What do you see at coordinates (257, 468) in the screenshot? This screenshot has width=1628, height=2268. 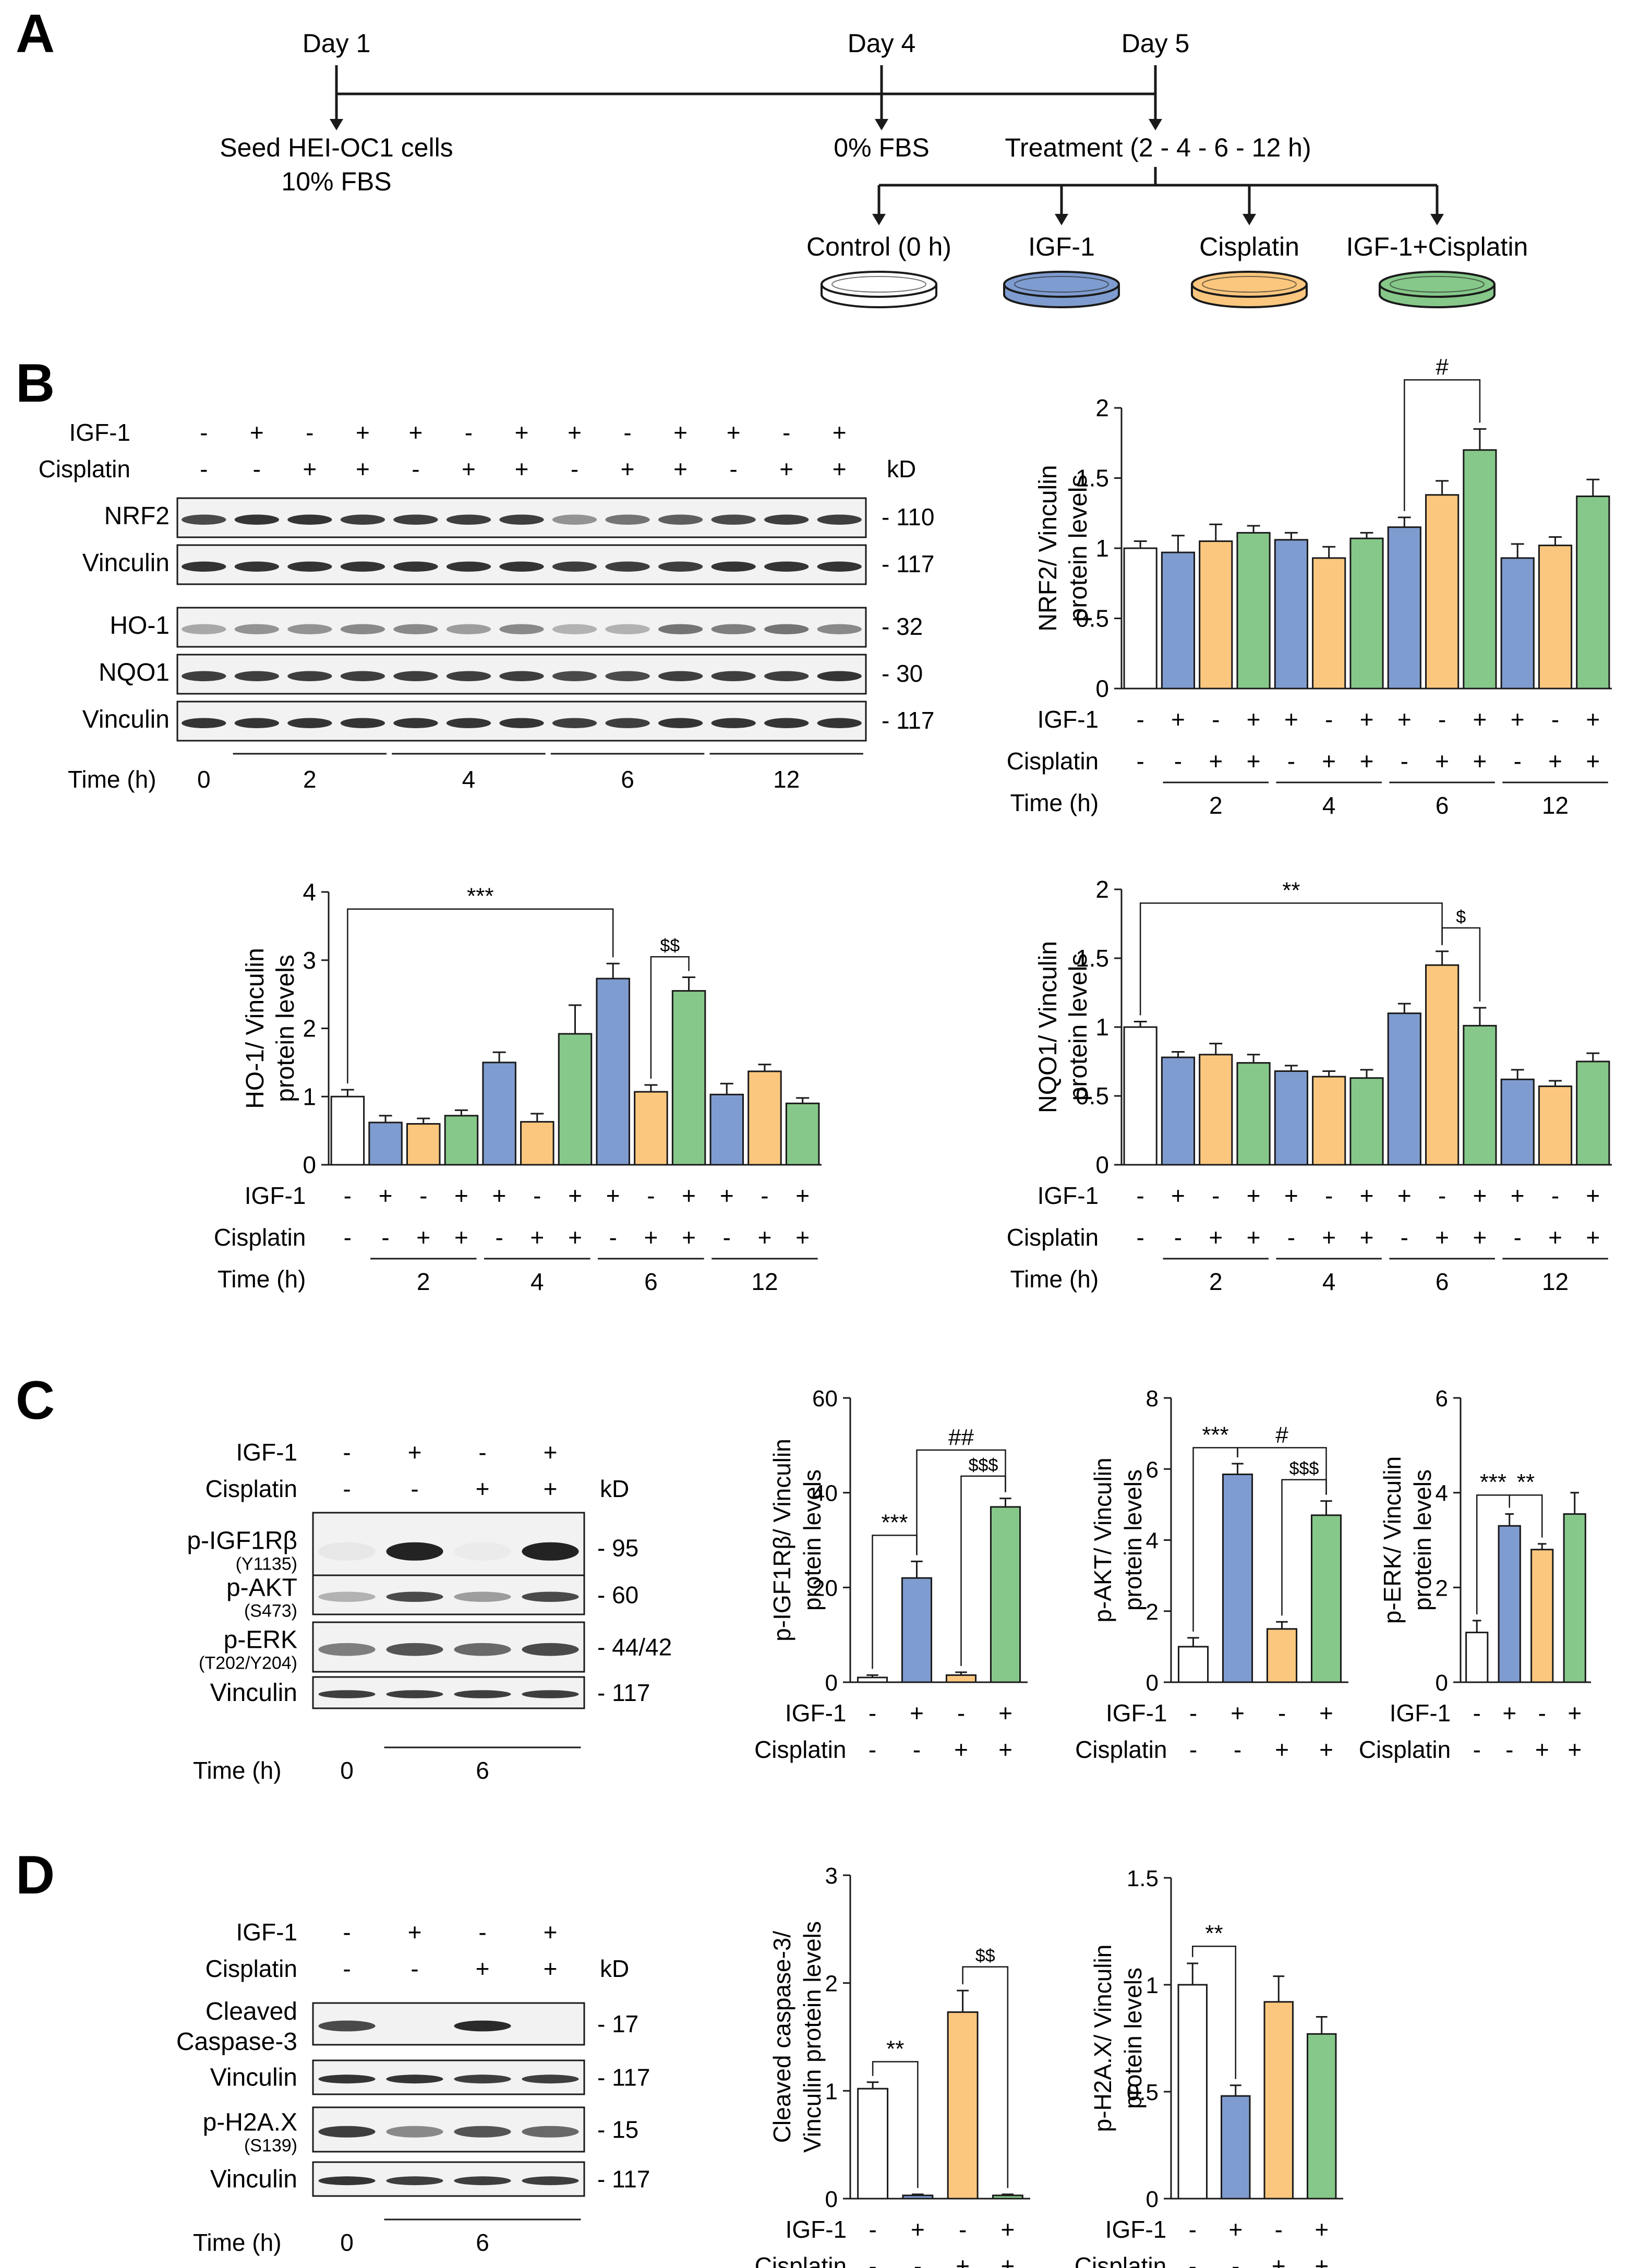 I see `blot-b-cis-sign: -` at bounding box center [257, 468].